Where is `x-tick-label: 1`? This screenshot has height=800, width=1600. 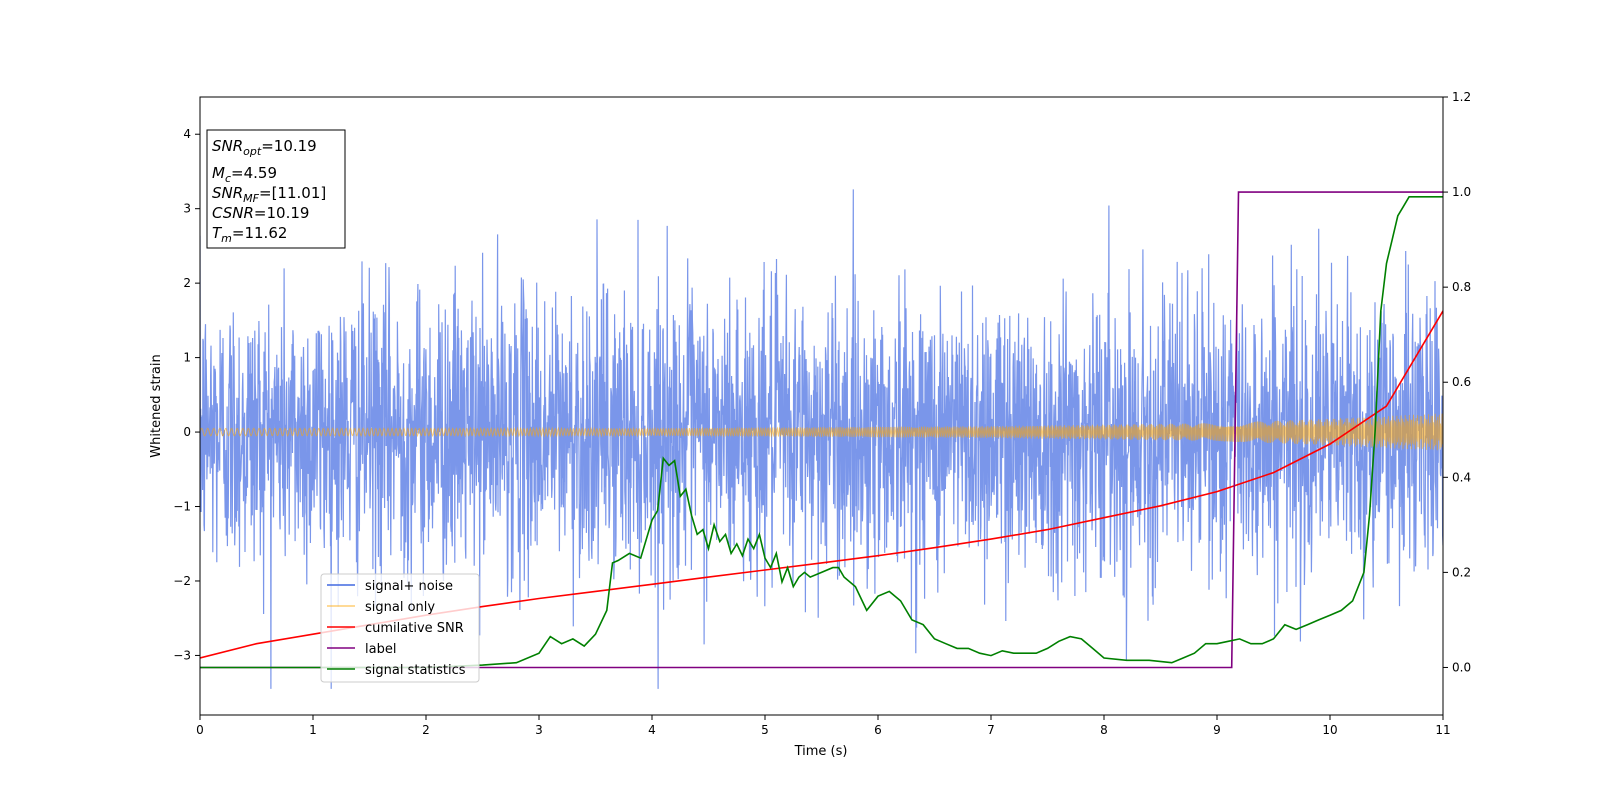
x-tick-label: 1 is located at coordinates (313, 730).